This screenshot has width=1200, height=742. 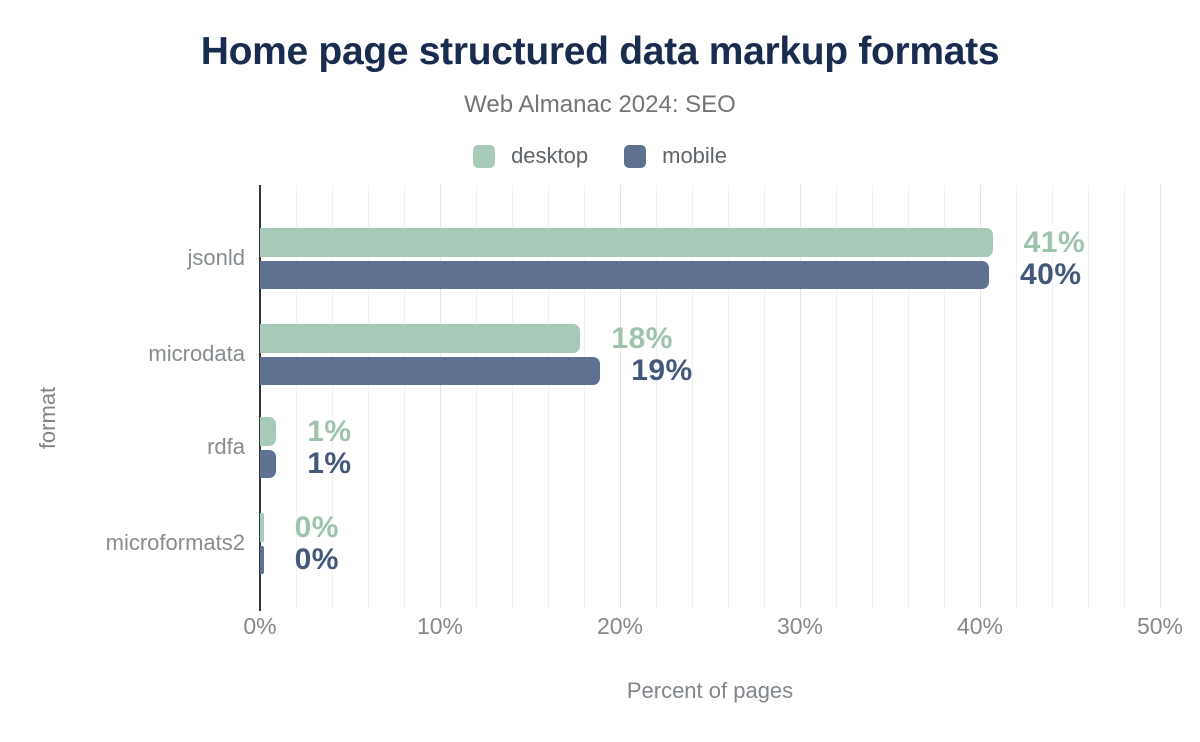 What do you see at coordinates (440, 626) in the screenshot?
I see `x-tick-label-10: 10%` at bounding box center [440, 626].